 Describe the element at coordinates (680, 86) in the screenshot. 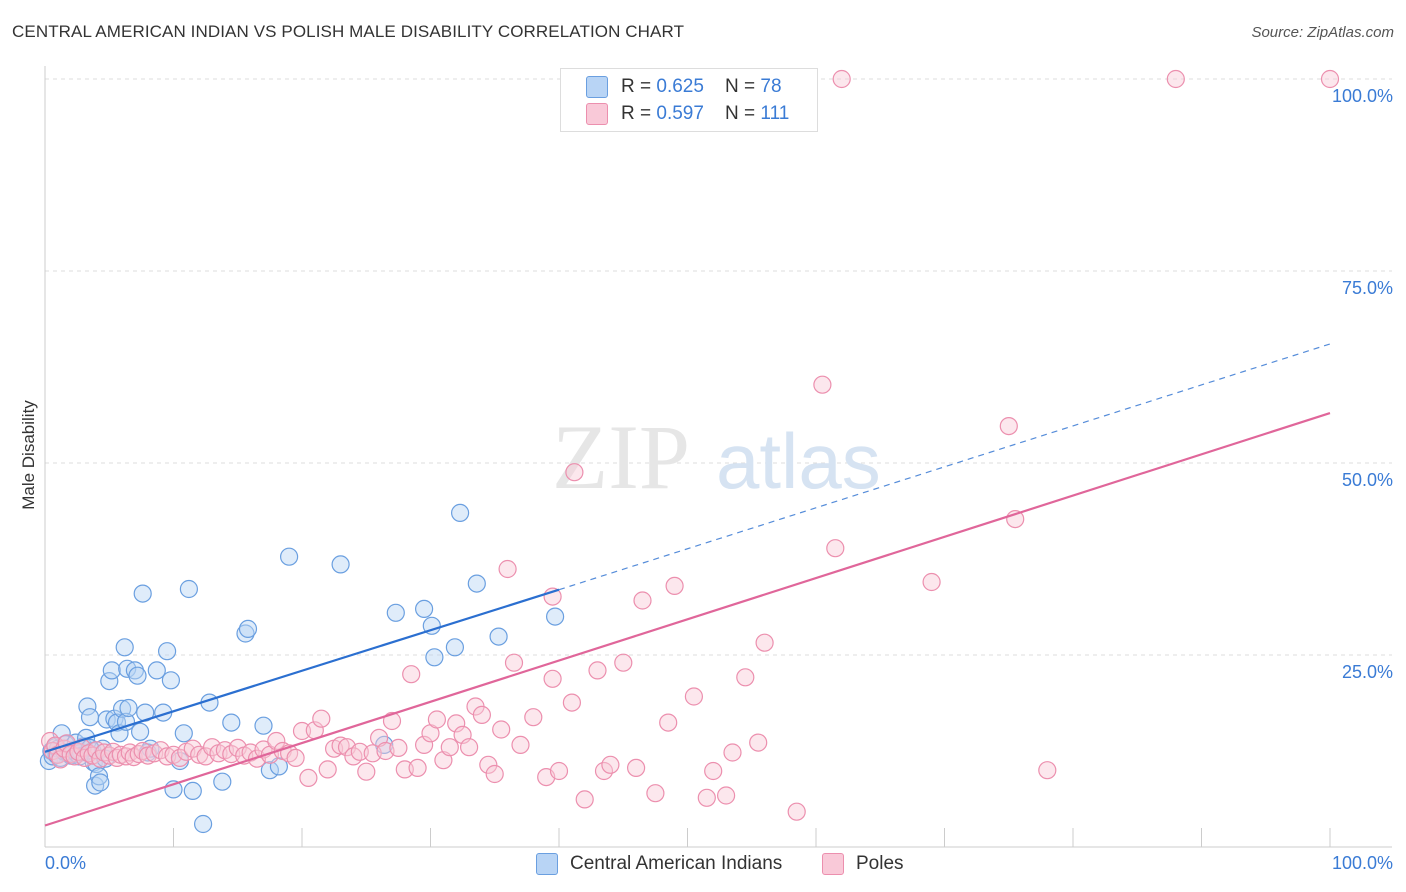

I see `r-value: 0.625` at that location.